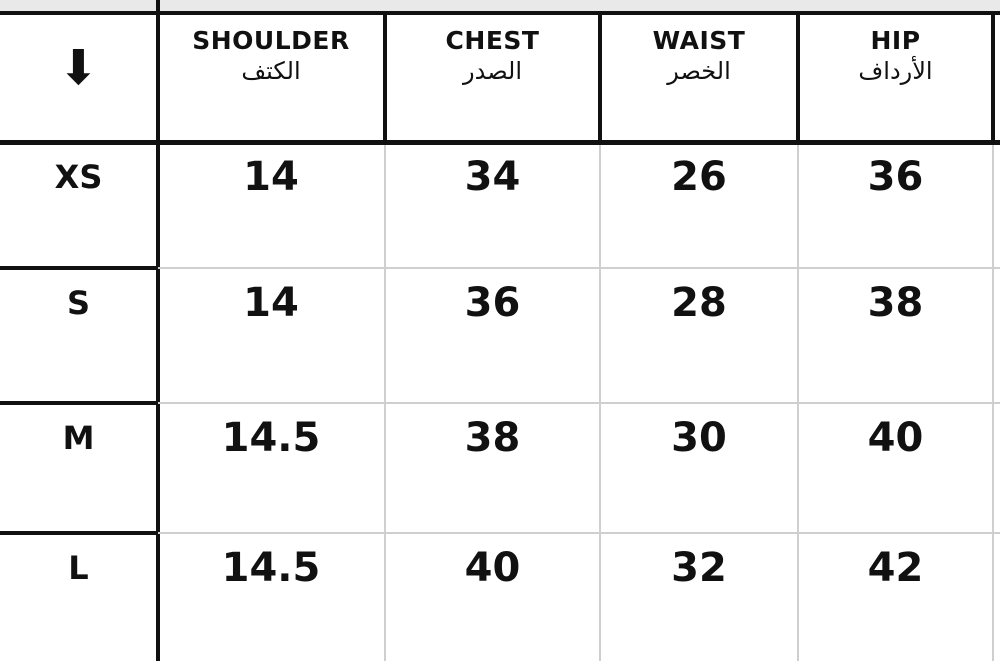  What do you see at coordinates (158, 330) in the screenshot?
I see `size-column-border` at bounding box center [158, 330].